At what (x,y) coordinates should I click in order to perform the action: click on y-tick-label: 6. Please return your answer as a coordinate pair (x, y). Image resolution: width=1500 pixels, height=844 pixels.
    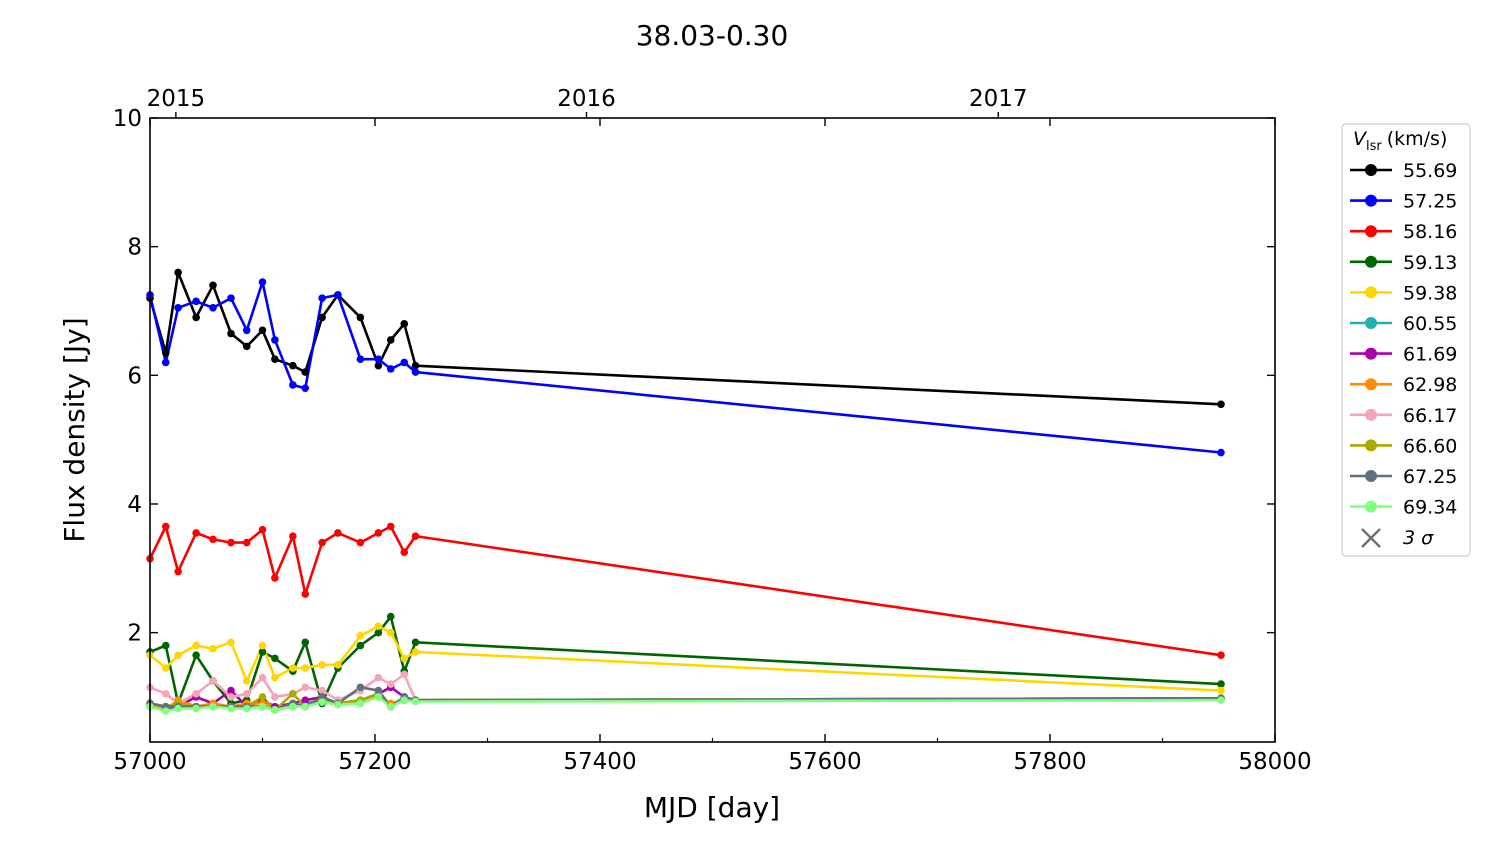
    Looking at the image, I should click on (134, 376).